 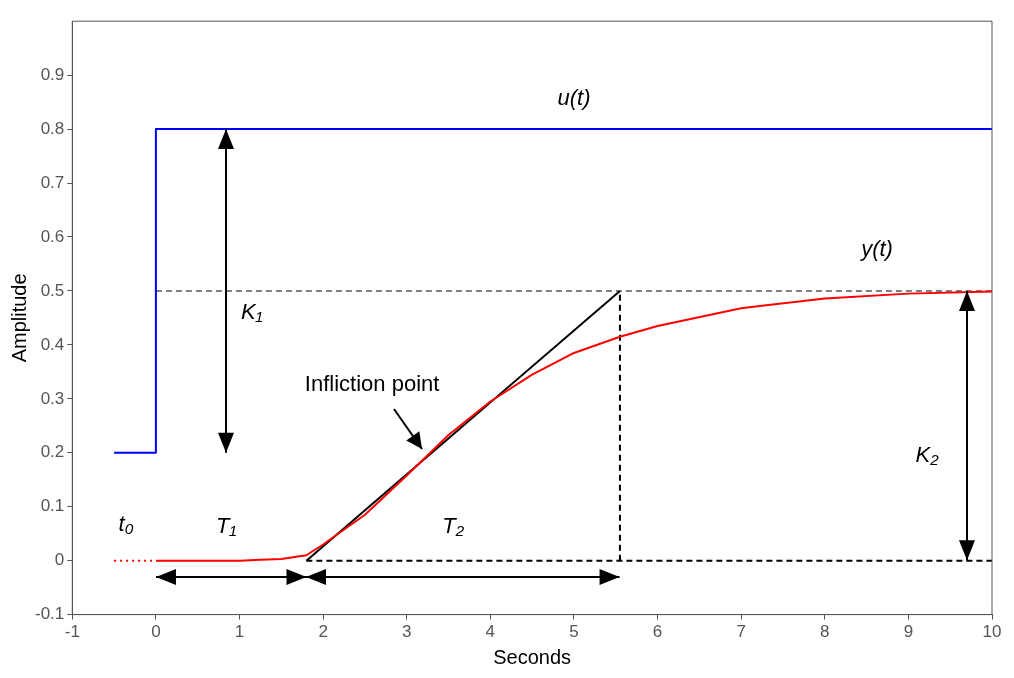 I want to click on x-axis-title: Seconds, so click(x=532, y=656).